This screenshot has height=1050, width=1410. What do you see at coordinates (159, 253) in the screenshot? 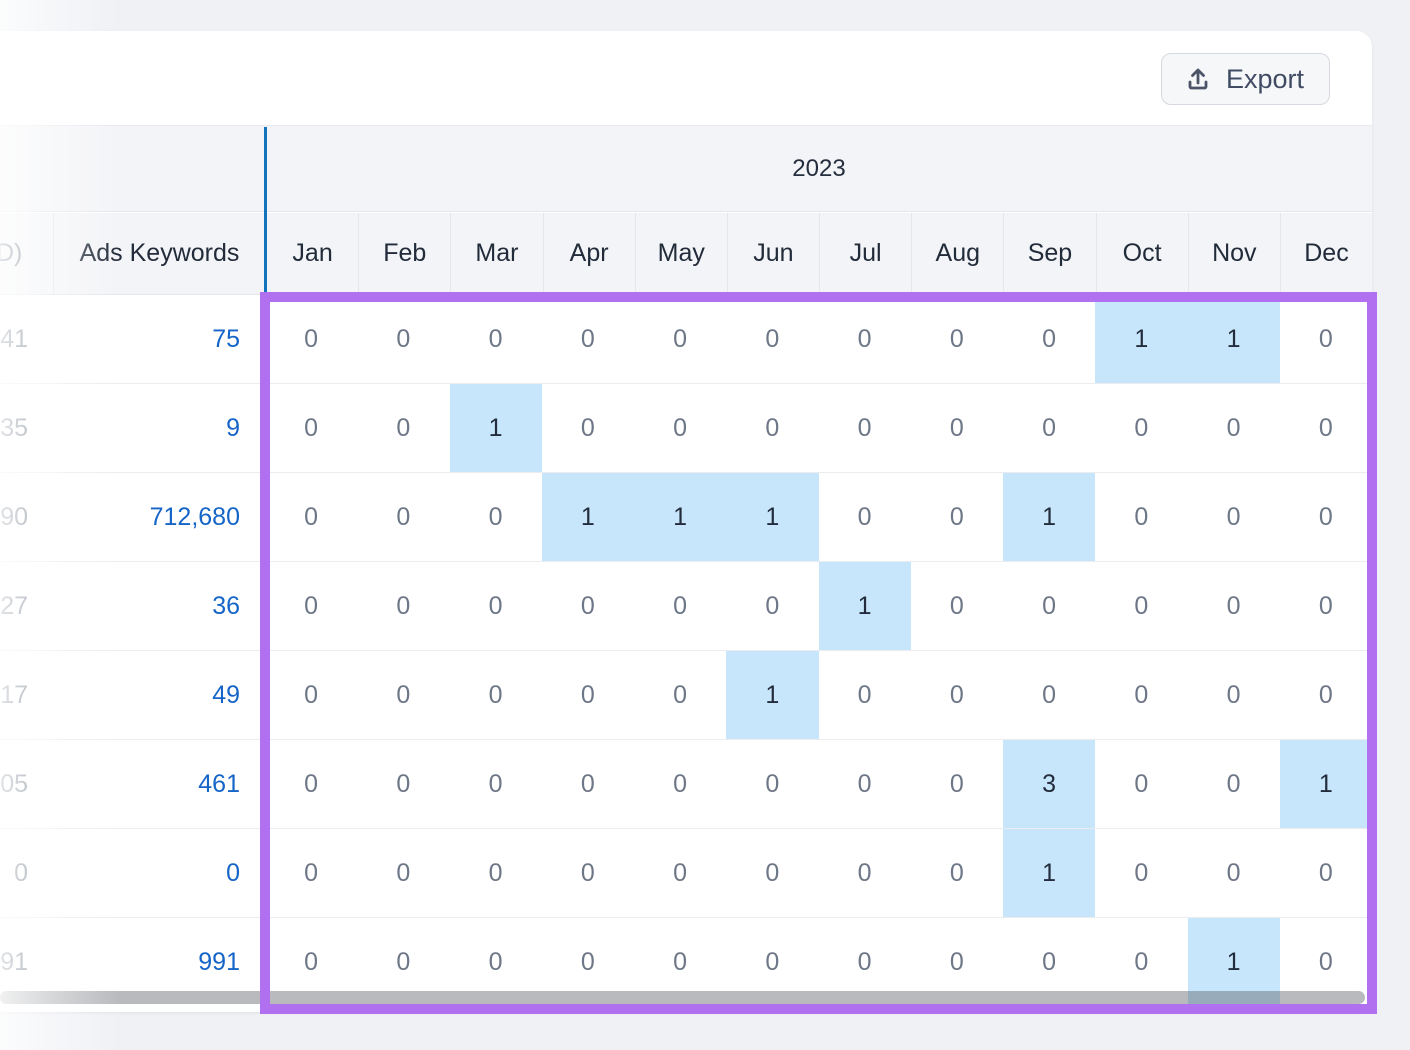
I see `ads-keywords-header: Ads Keywords` at bounding box center [159, 253].